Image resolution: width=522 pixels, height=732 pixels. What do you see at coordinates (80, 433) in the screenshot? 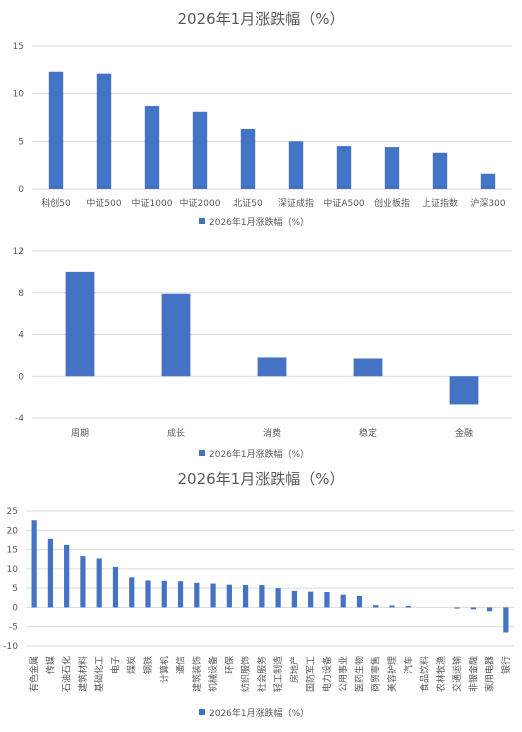
I see `x-category-label: 周期` at bounding box center [80, 433].